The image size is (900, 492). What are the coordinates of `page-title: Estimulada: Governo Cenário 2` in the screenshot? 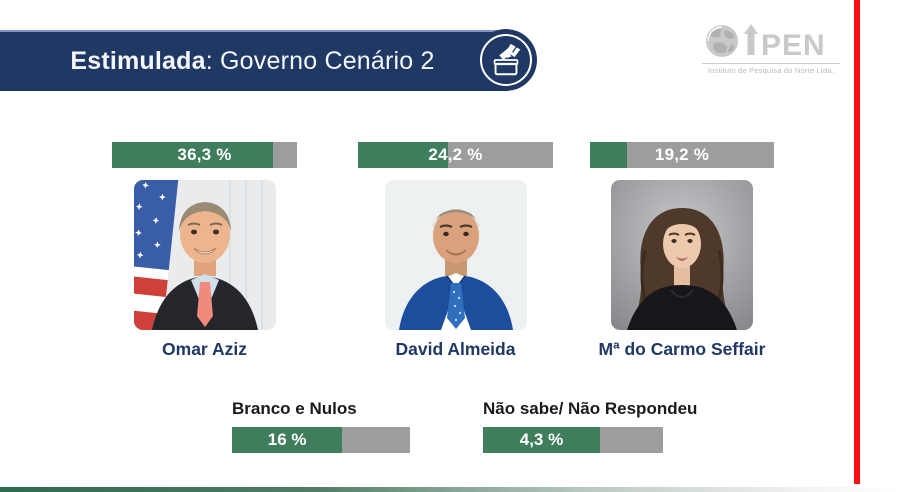 It's located at (252, 61).